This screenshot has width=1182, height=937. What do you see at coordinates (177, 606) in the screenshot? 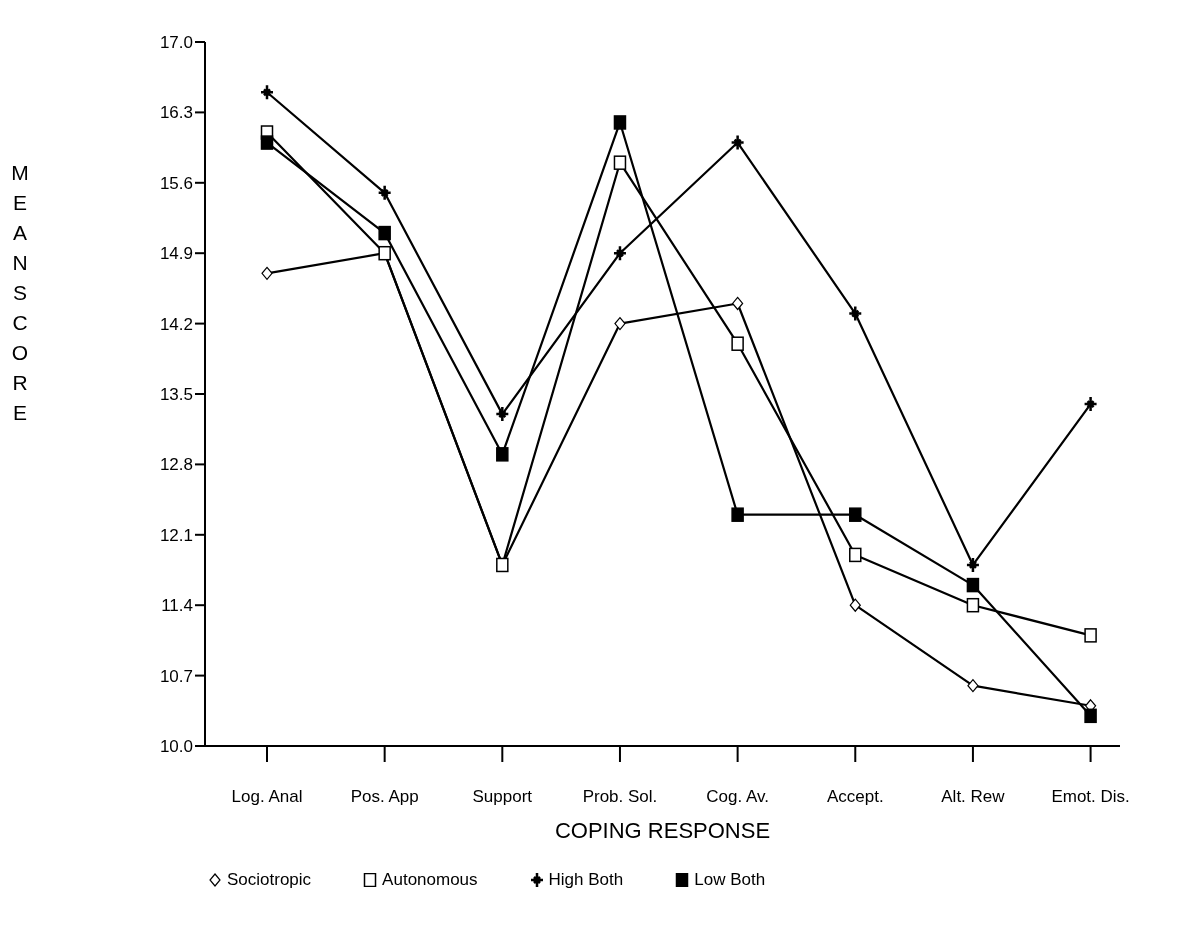
I see `y-tick-label: 11.4` at bounding box center [177, 606].